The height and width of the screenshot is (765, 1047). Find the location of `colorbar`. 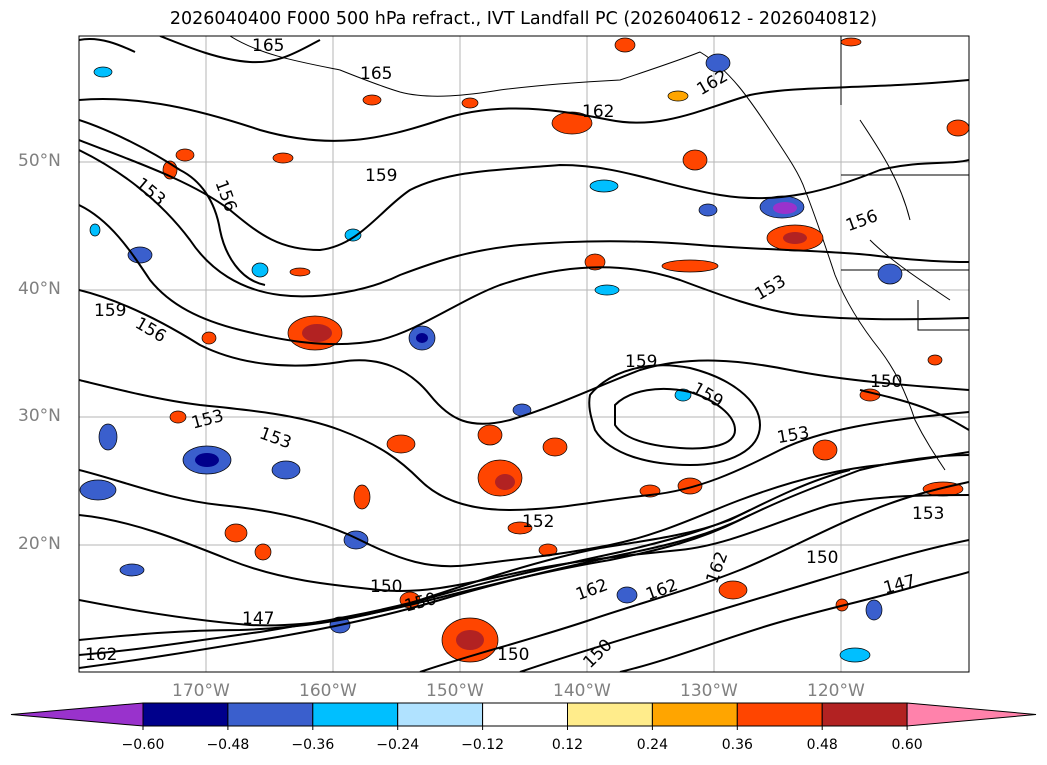

colorbar is located at coordinates (523, 716).